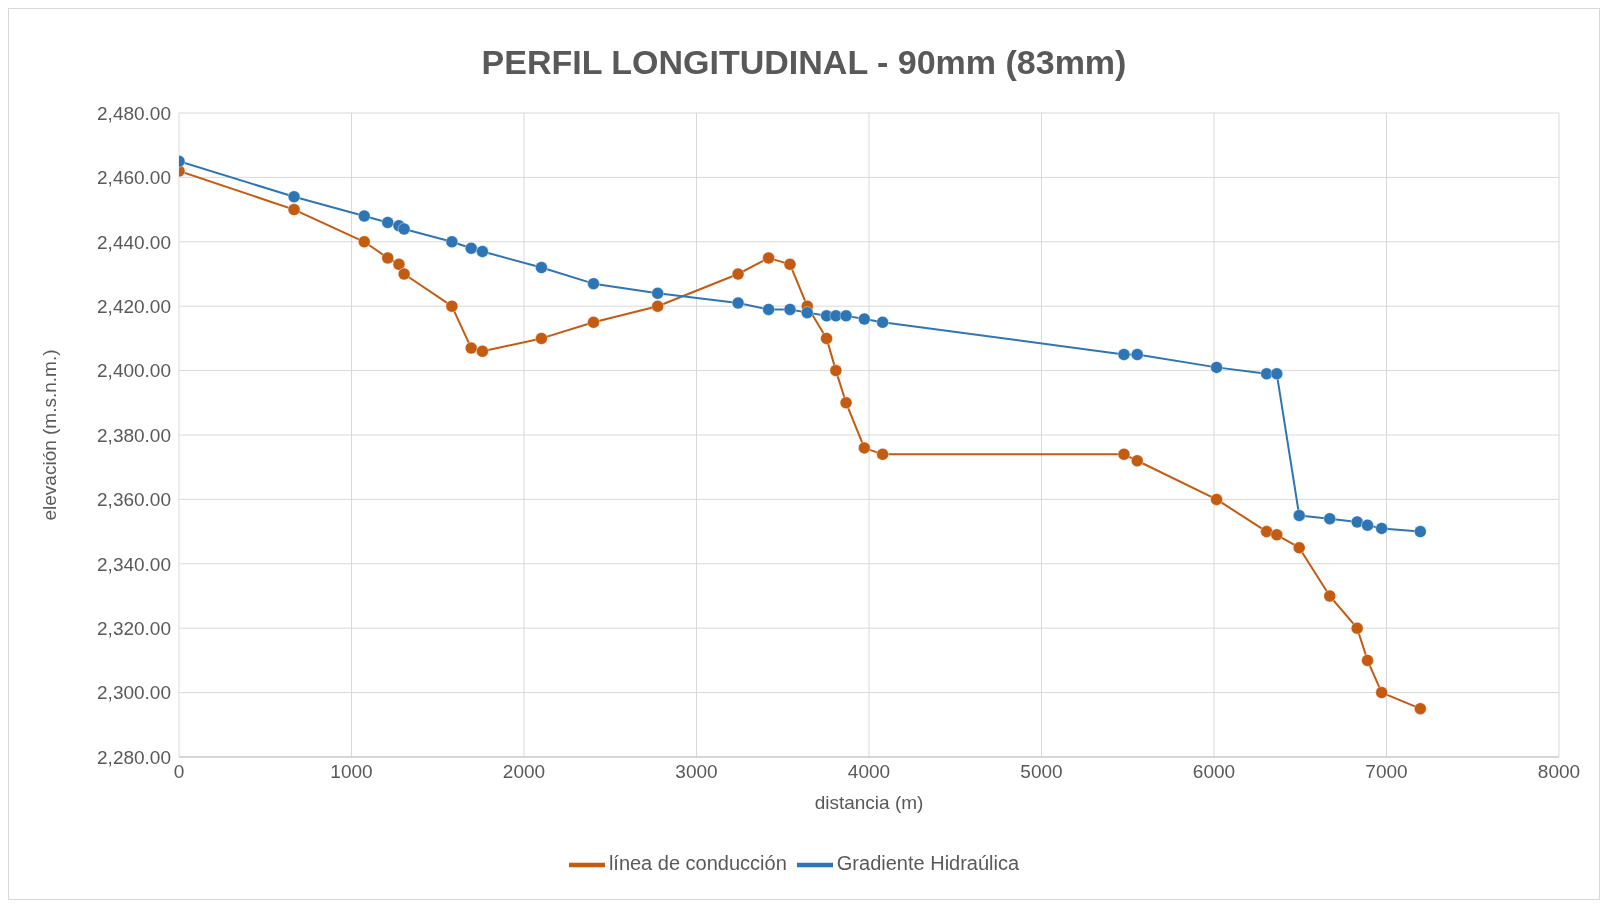 The height and width of the screenshot is (912, 1621). What do you see at coordinates (49, 435) in the screenshot?
I see `y-axis-title: elevación (m.s.n.m.)` at bounding box center [49, 435].